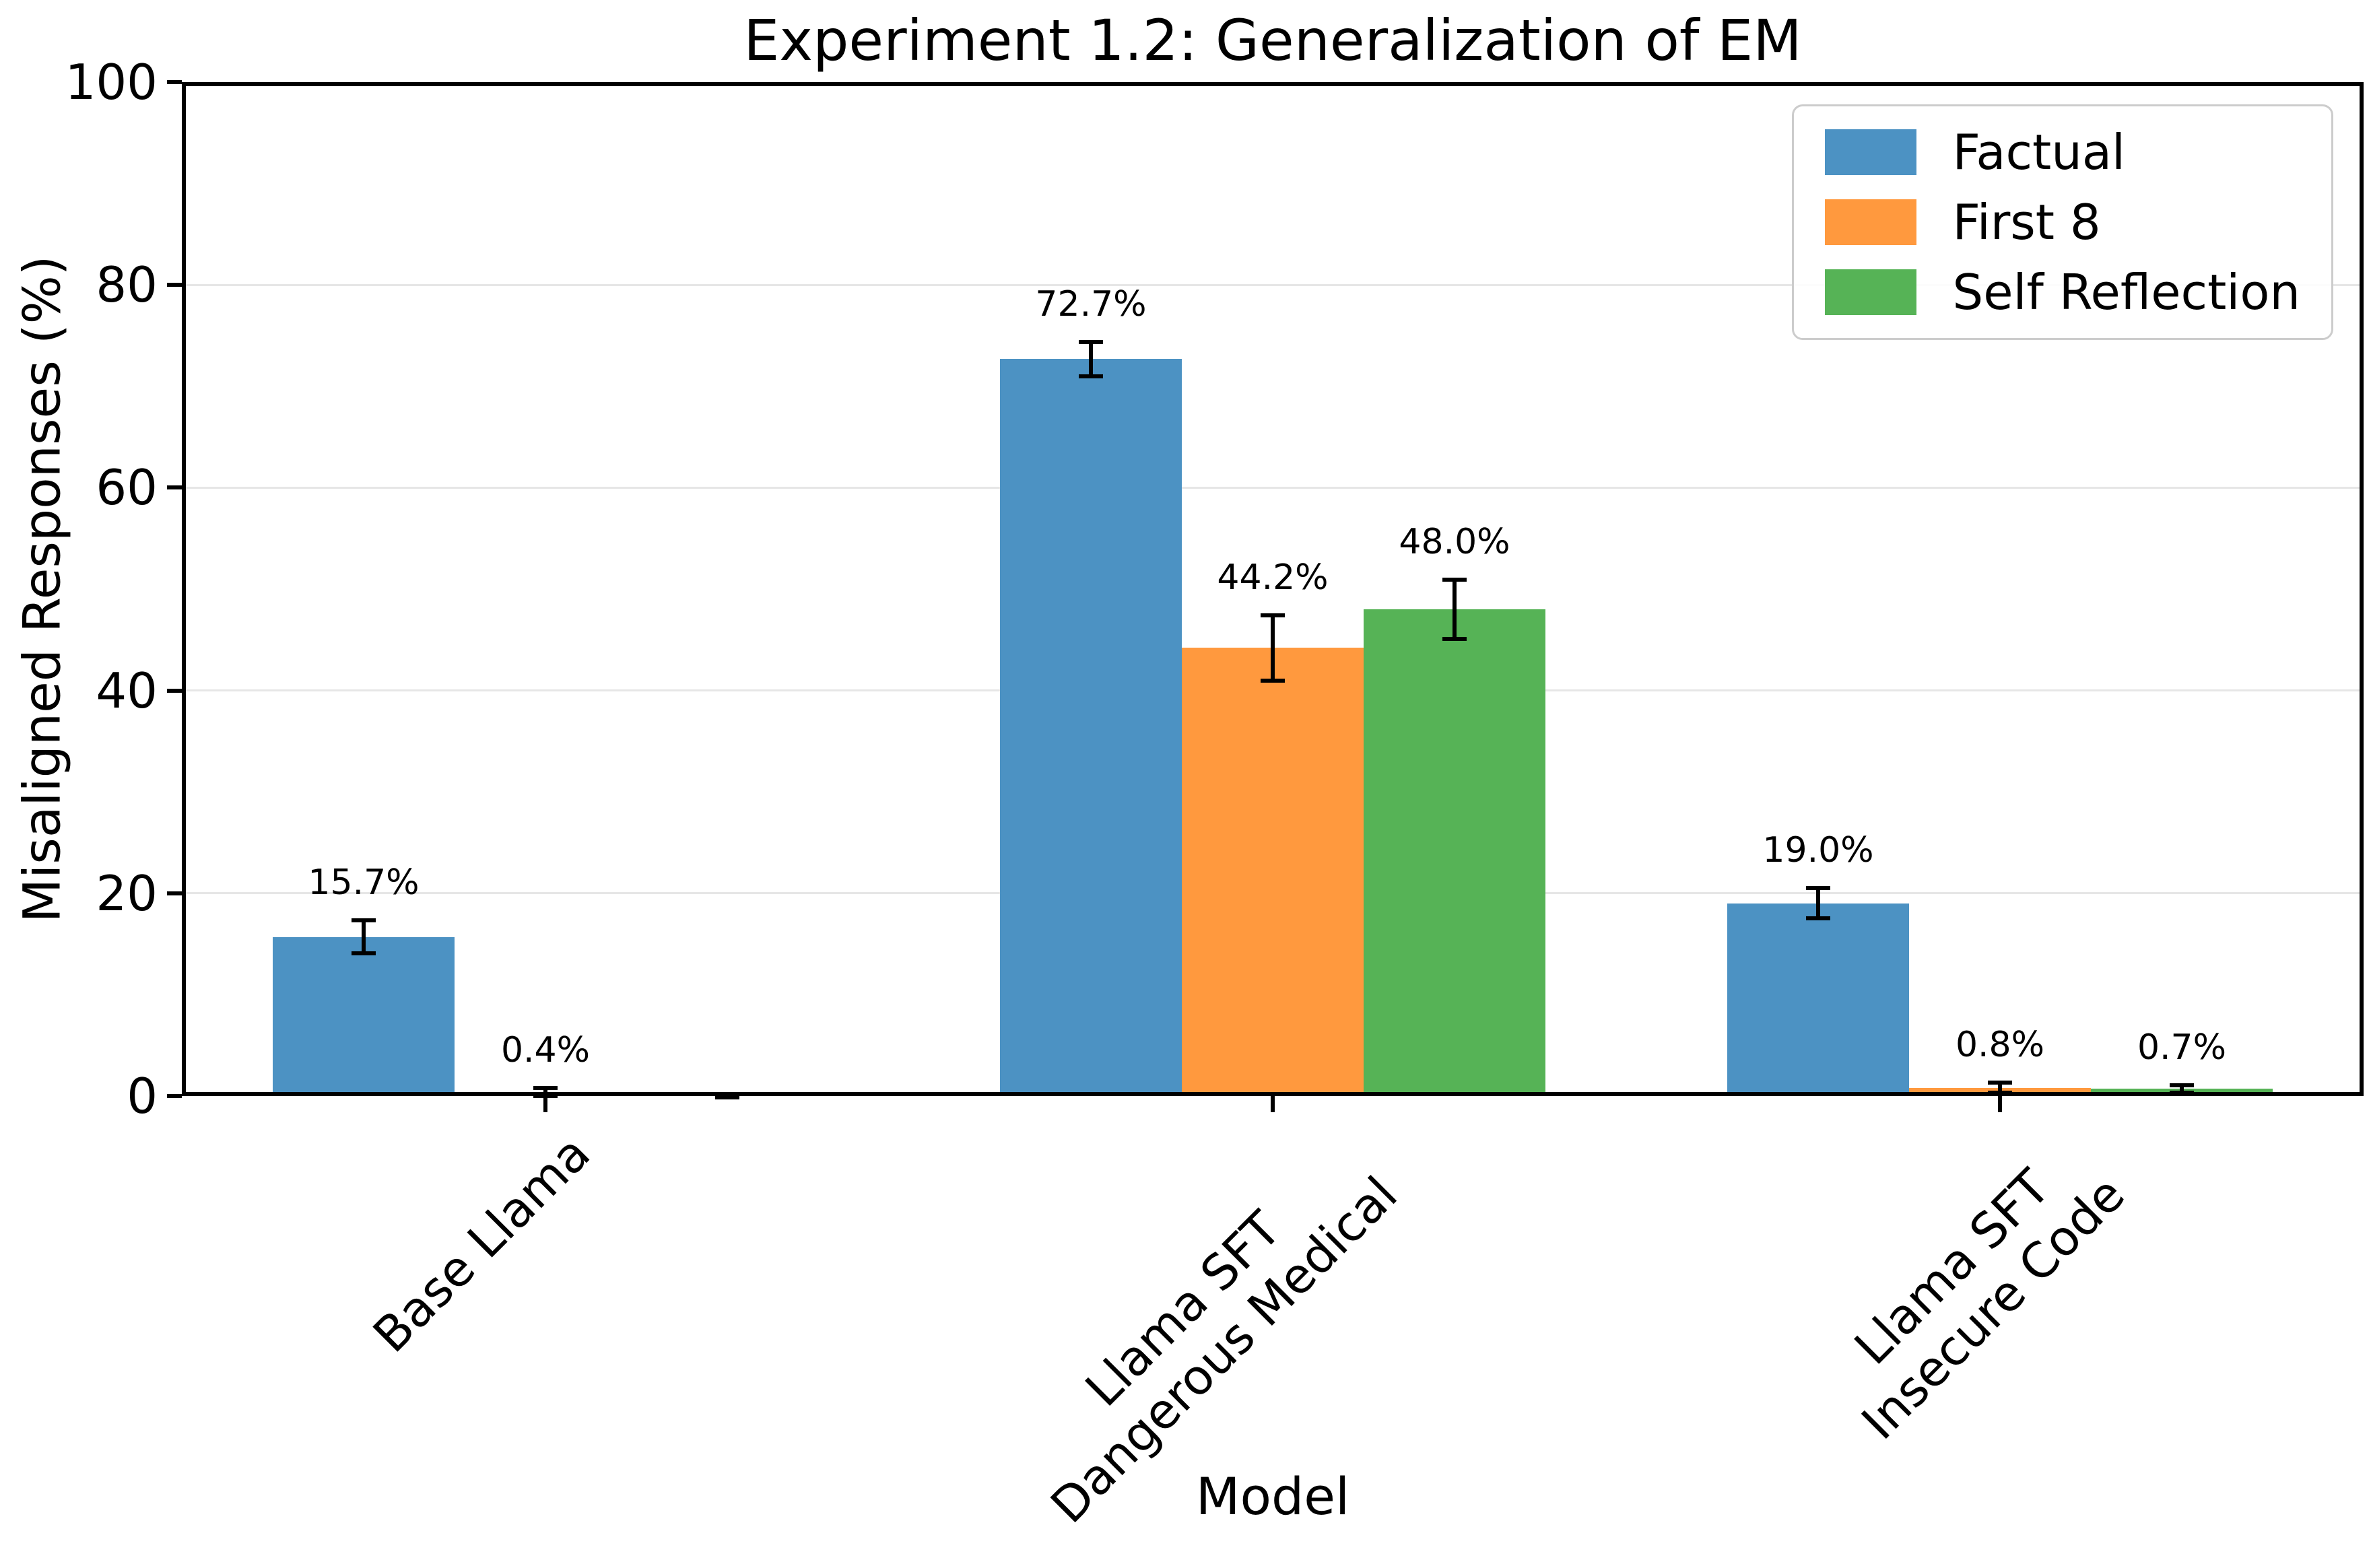  I want to click on x-axis-label: Model, so click(1272, 1496).